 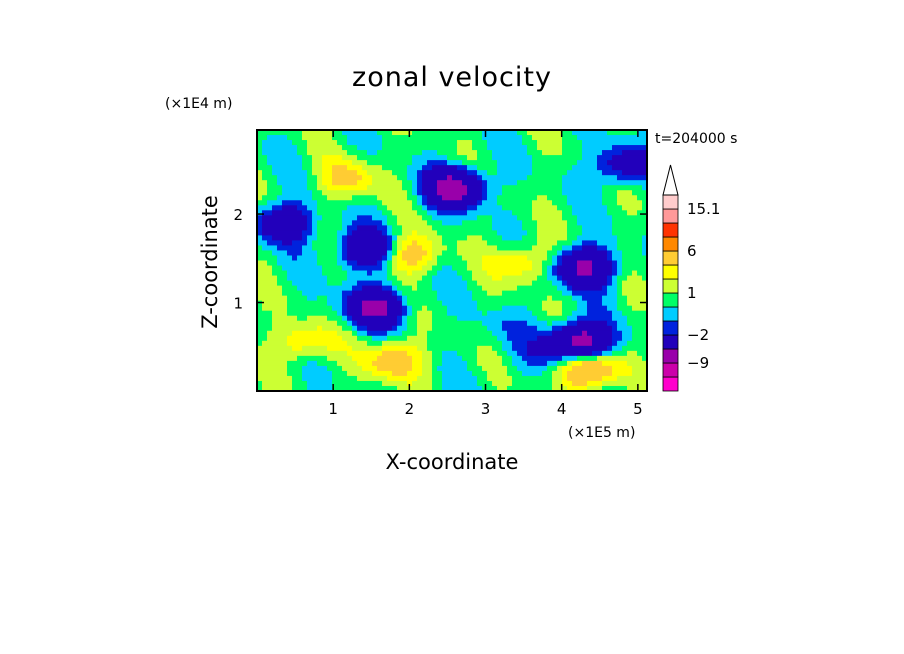 I want to click on colorbar-labels: 15.161−2−9, so click(x=703, y=286).